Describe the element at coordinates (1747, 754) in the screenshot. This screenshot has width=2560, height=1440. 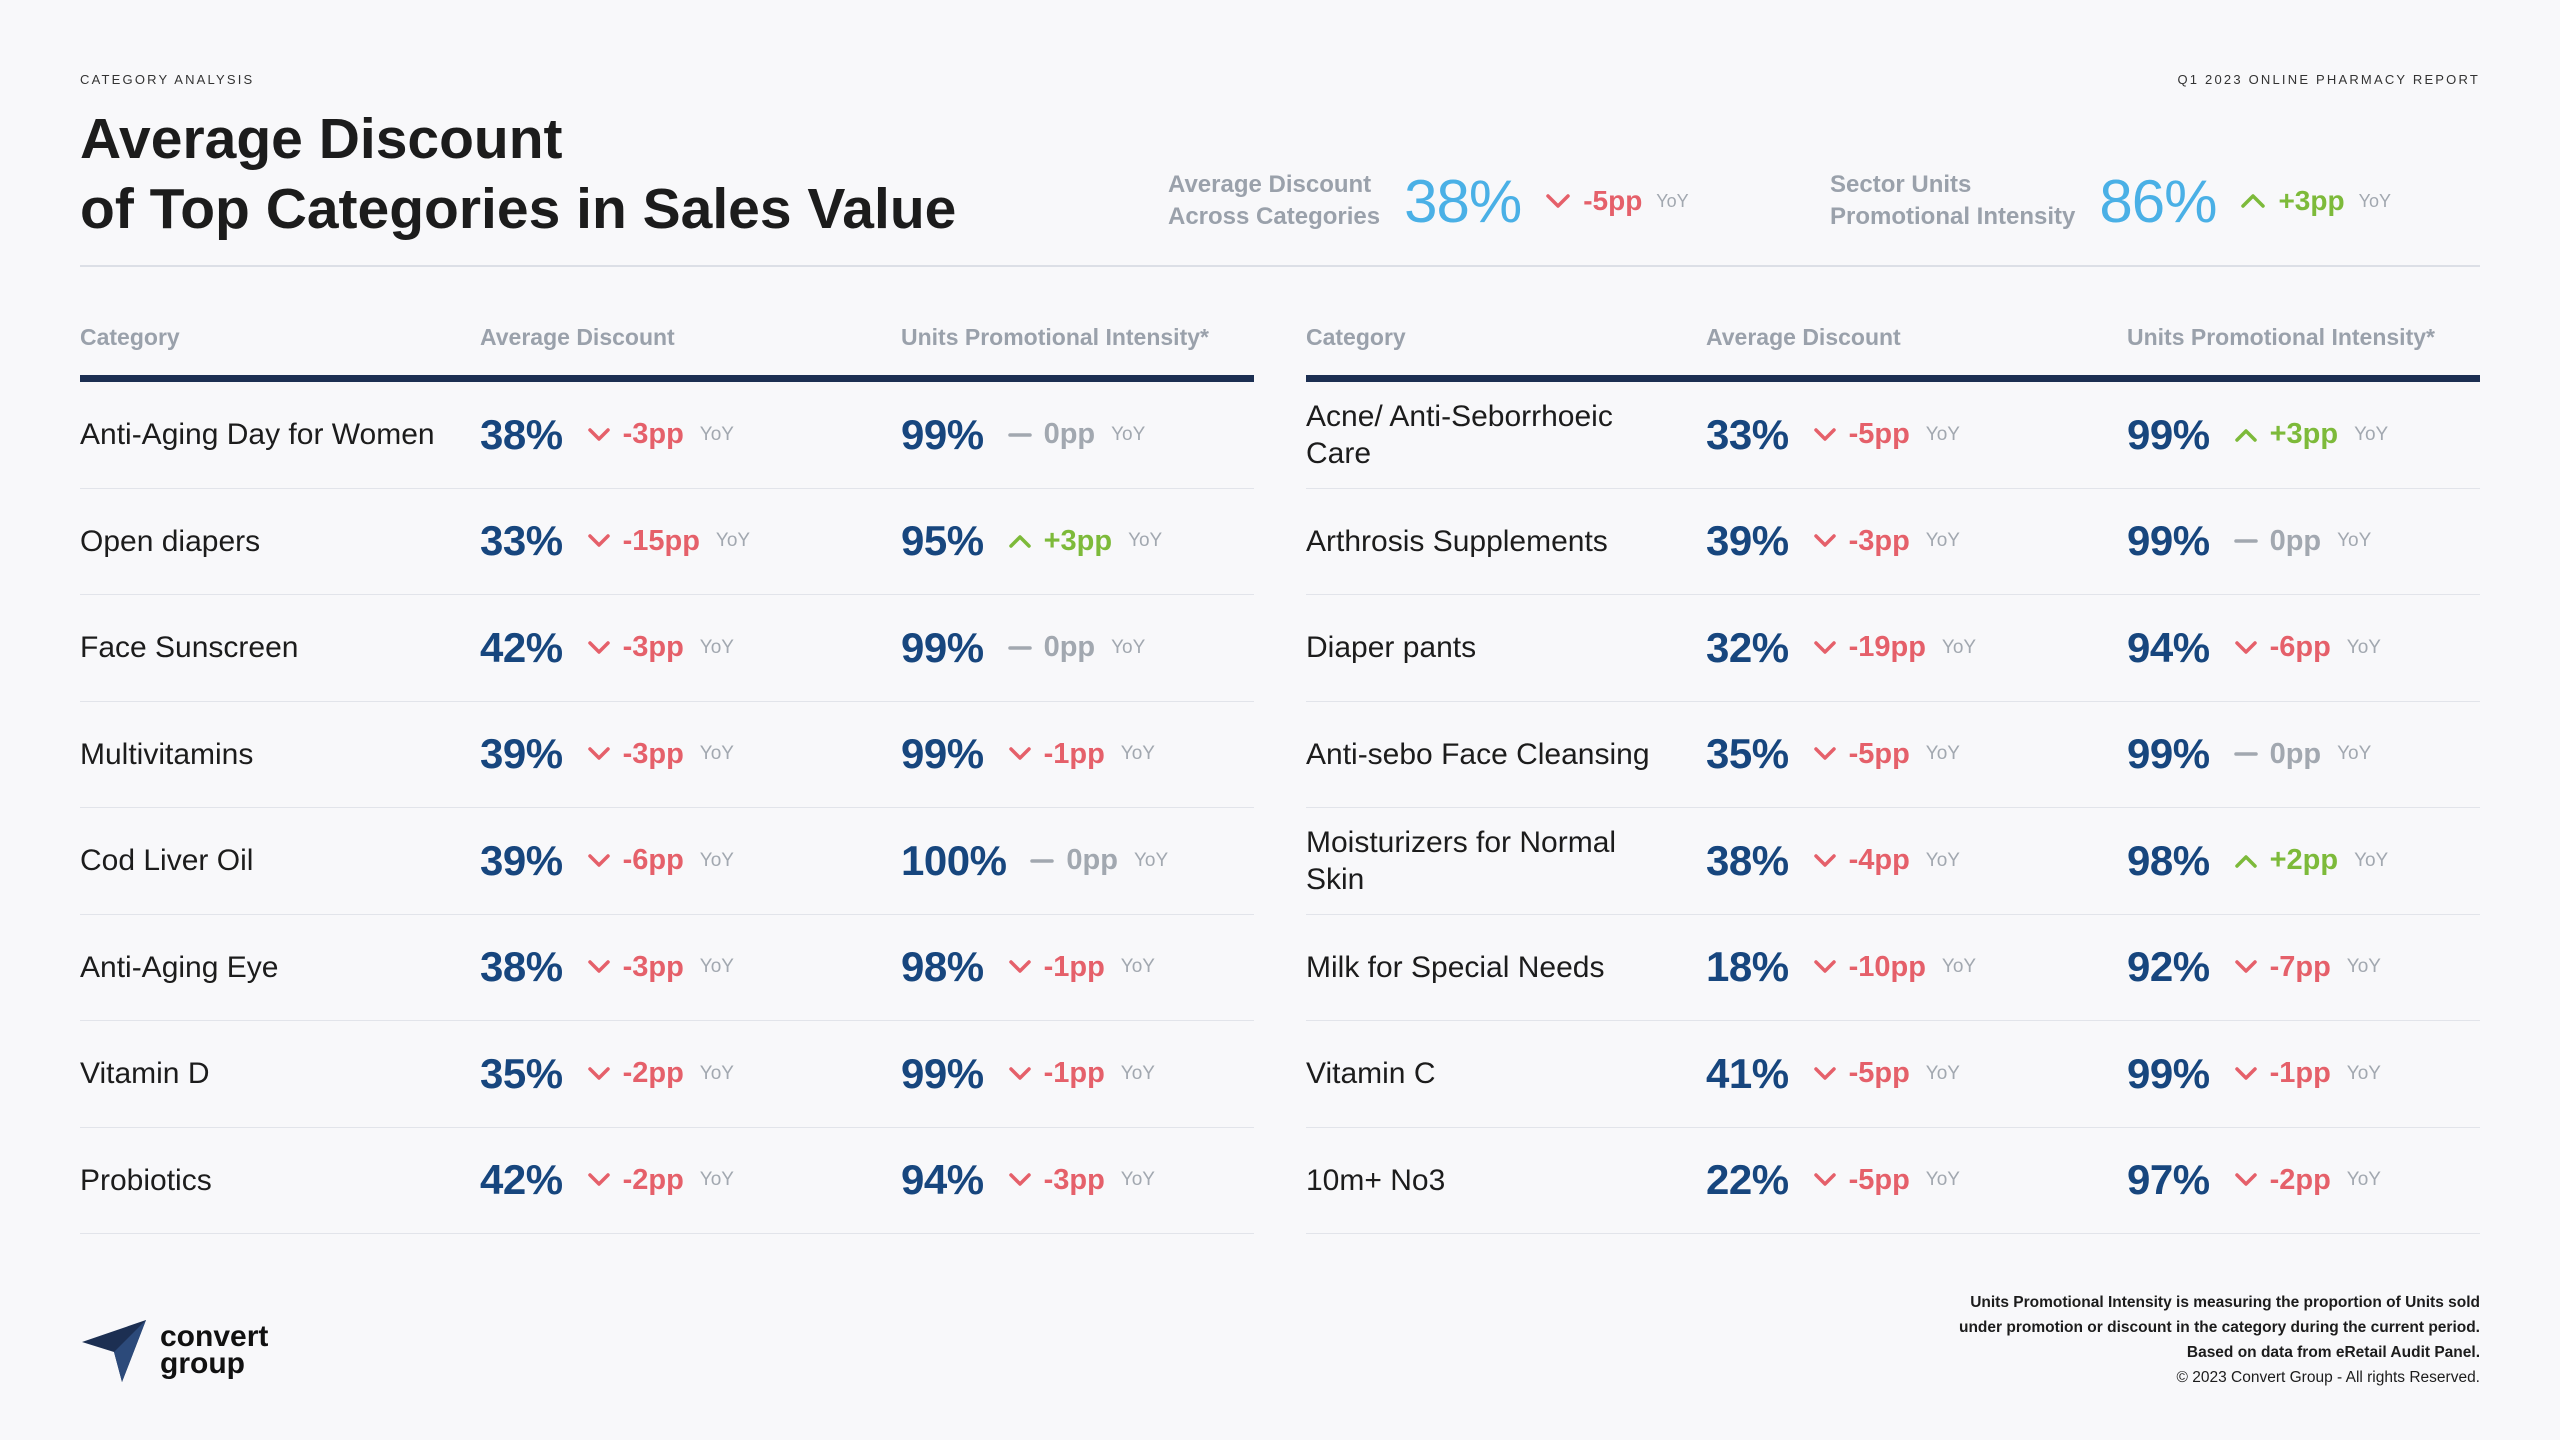
I see `discount-value: 35%` at that location.